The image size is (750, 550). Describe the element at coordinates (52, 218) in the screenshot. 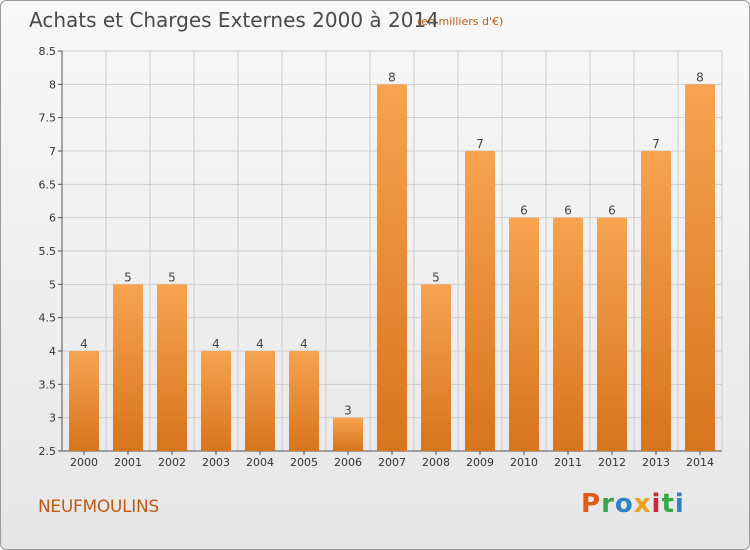

I see `y-tick-label: 6` at that location.